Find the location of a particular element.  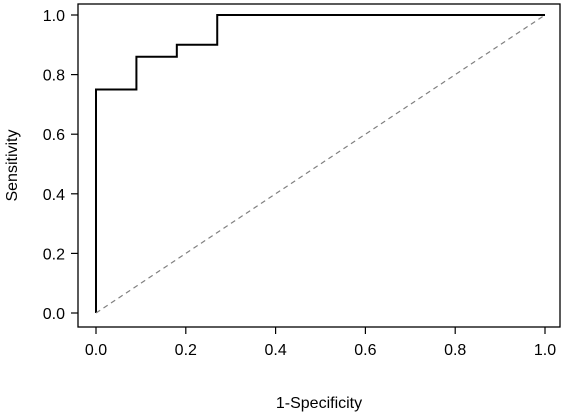

y-tick-label: 0.8 is located at coordinates (54, 76).